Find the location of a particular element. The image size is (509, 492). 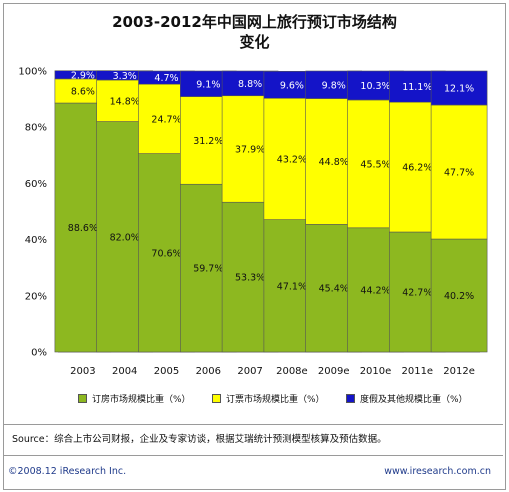

data-label: 12.1% is located at coordinates (459, 89).